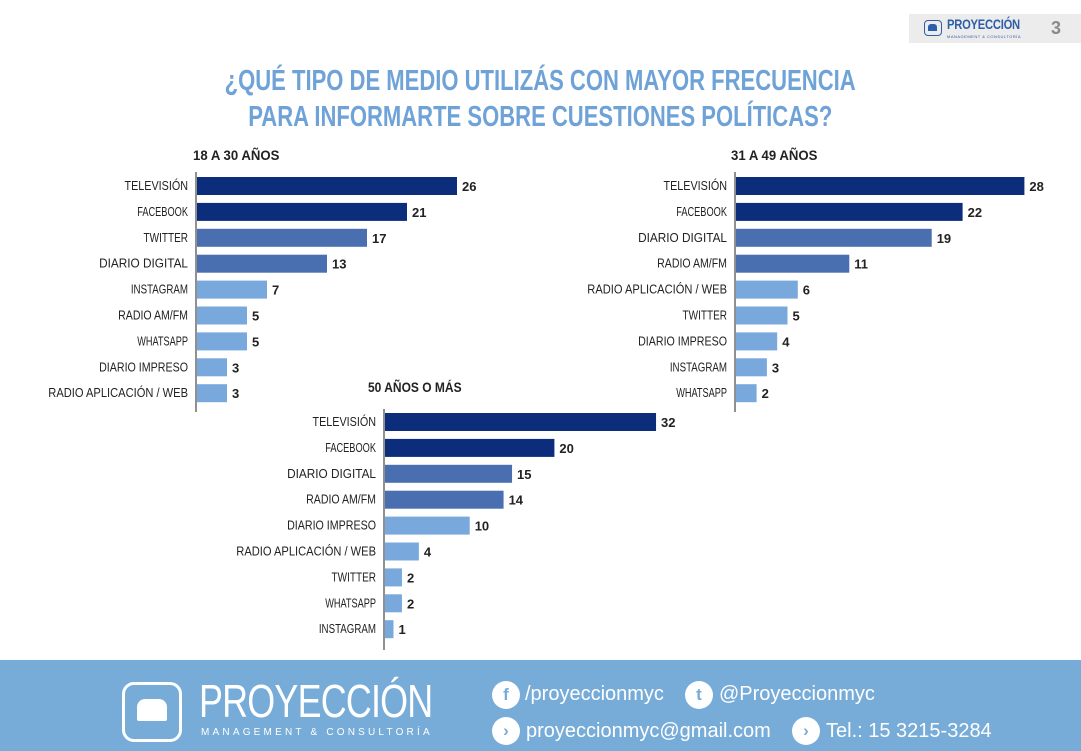  What do you see at coordinates (152, 712) in the screenshot?
I see `footer-logo-icon` at bounding box center [152, 712].